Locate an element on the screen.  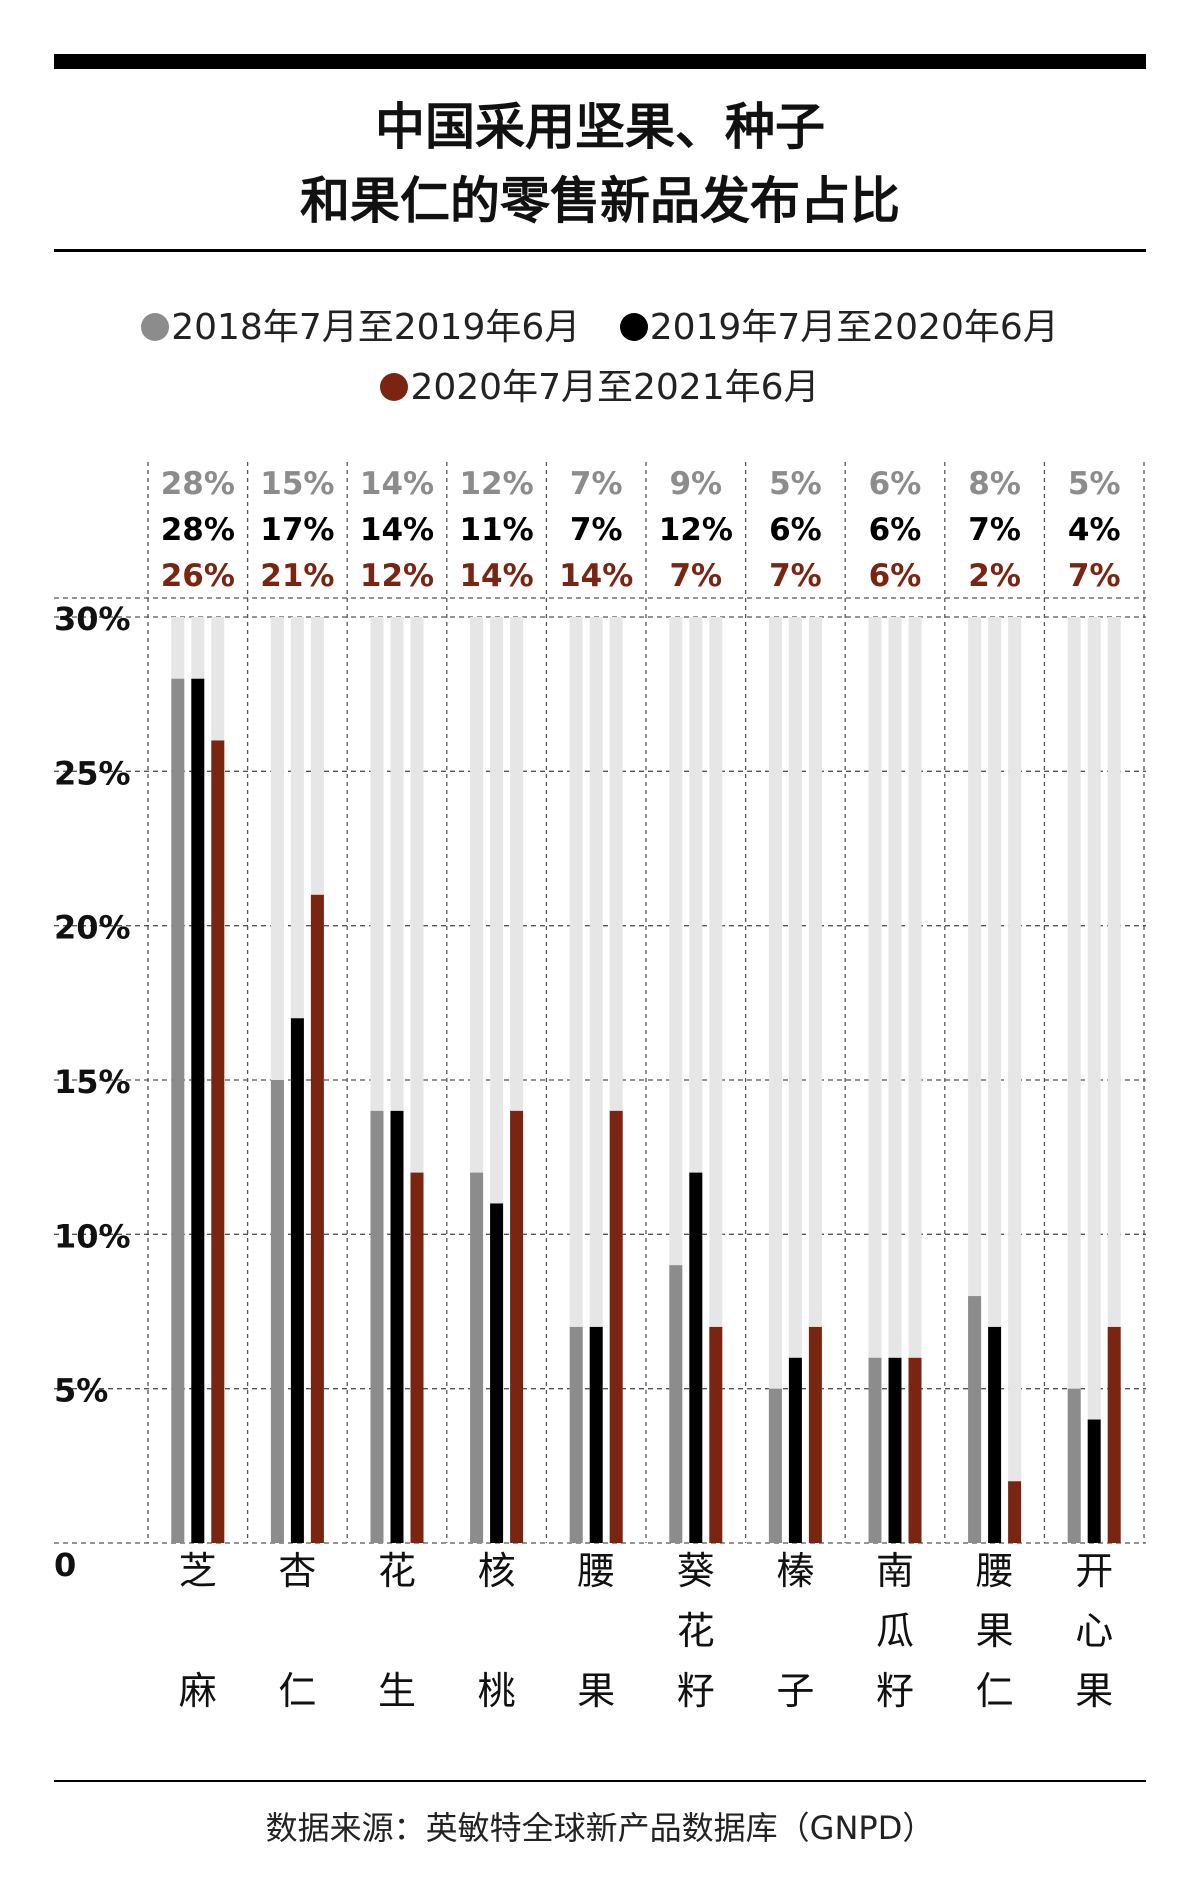
value-label: 26% is located at coordinates (198, 576).